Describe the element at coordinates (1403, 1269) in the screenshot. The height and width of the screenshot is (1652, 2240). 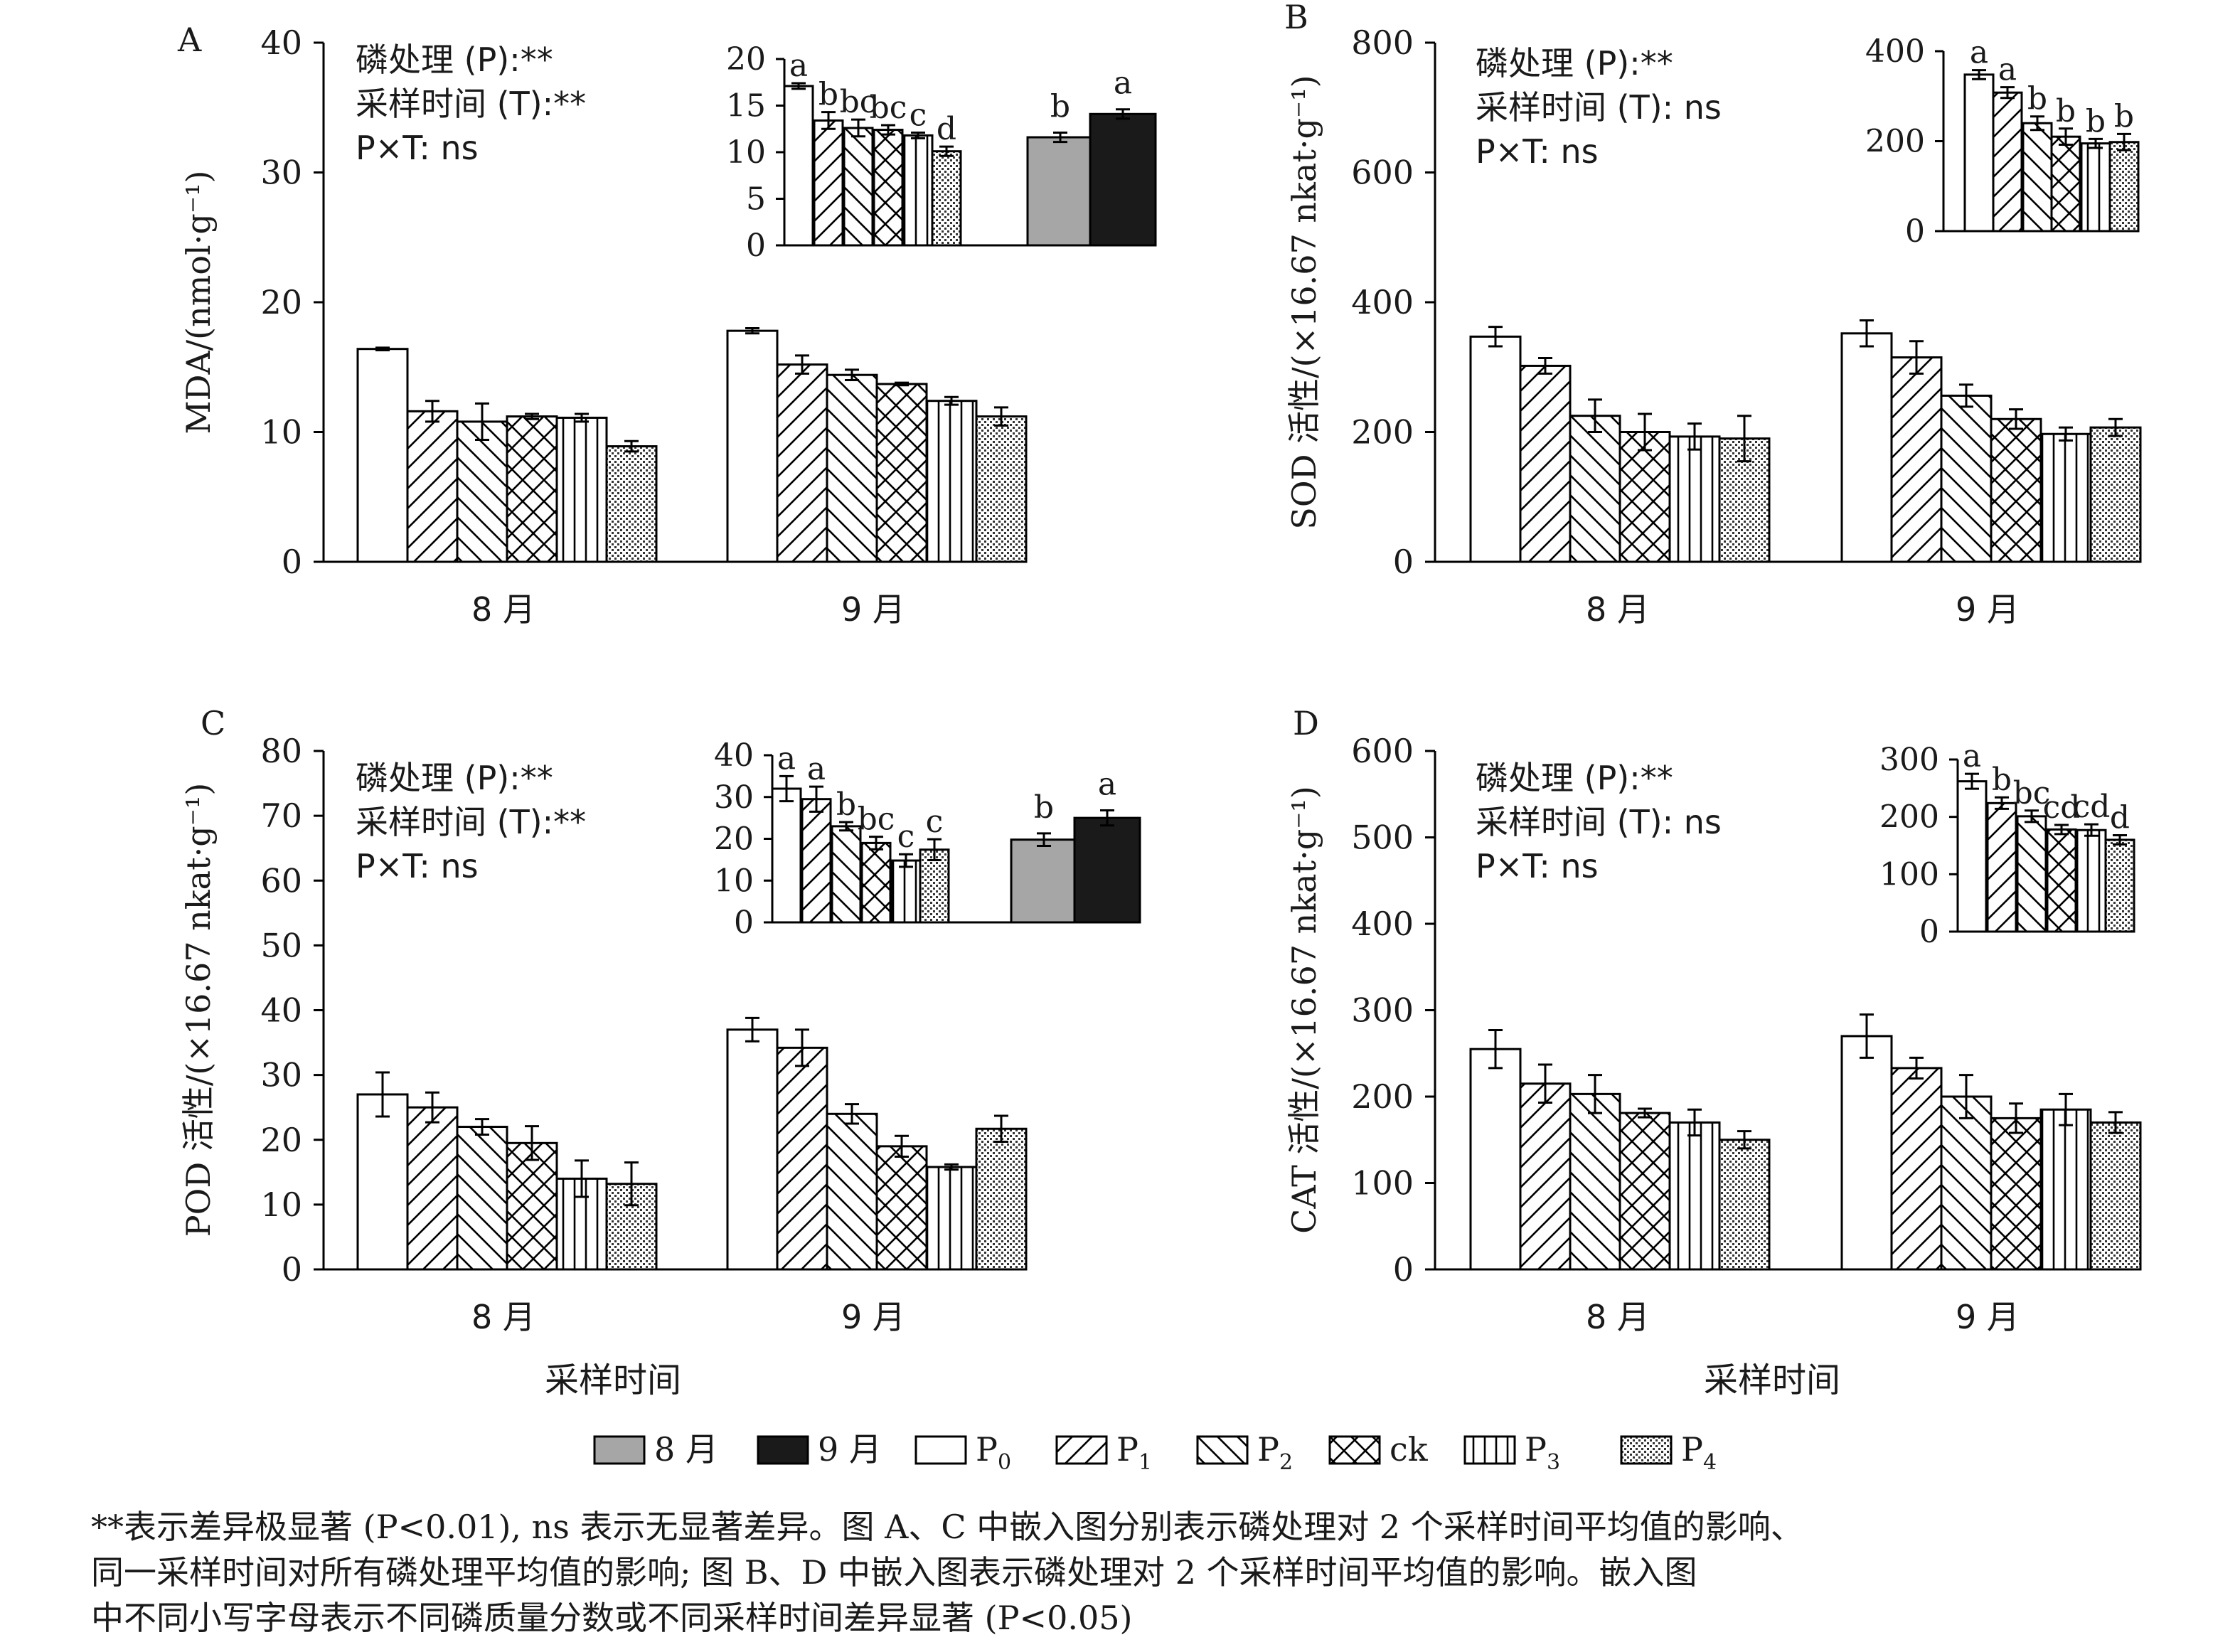
I see `y-tick-label: 0` at that location.